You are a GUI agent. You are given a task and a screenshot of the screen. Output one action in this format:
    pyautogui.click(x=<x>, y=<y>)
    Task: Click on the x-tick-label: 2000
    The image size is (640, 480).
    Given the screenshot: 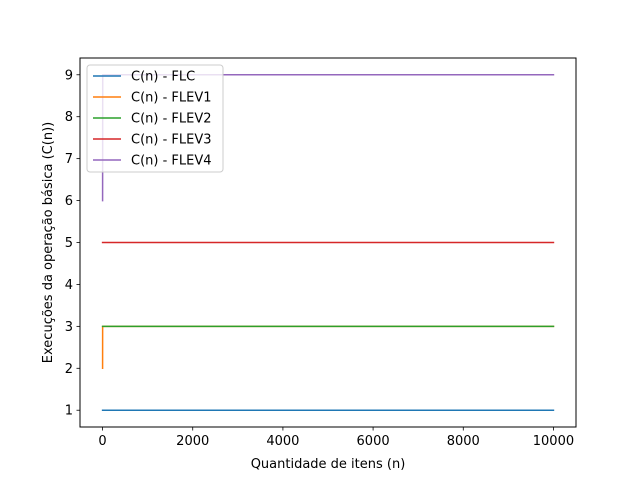 What is the action you would take?
    pyautogui.click(x=192, y=441)
    